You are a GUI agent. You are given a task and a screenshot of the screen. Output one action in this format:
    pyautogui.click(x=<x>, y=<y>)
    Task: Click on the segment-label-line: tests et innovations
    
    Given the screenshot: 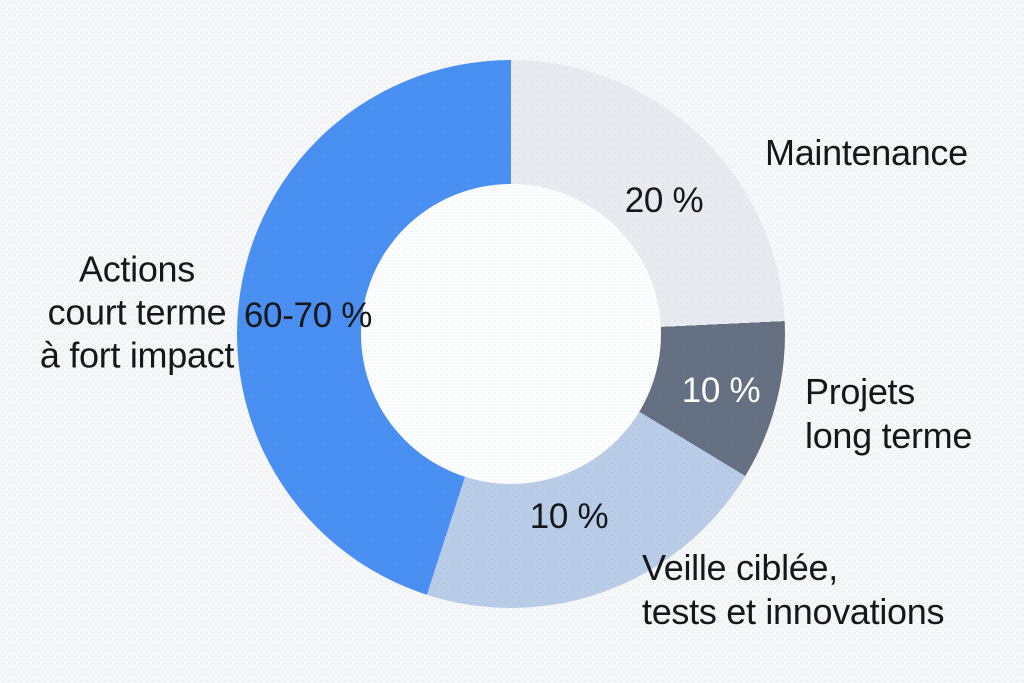 What is the action you would take?
    pyautogui.click(x=793, y=611)
    